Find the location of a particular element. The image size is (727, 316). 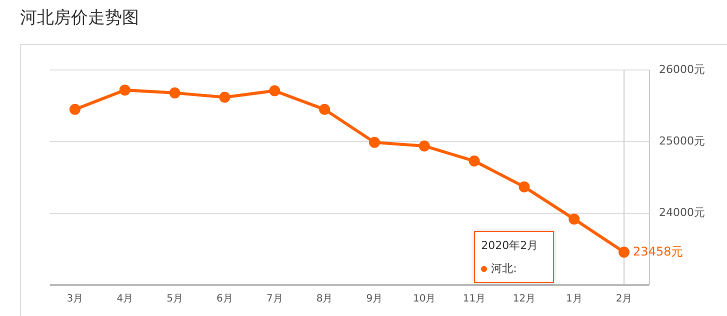

x-tick-label: 3月 is located at coordinates (75, 299).